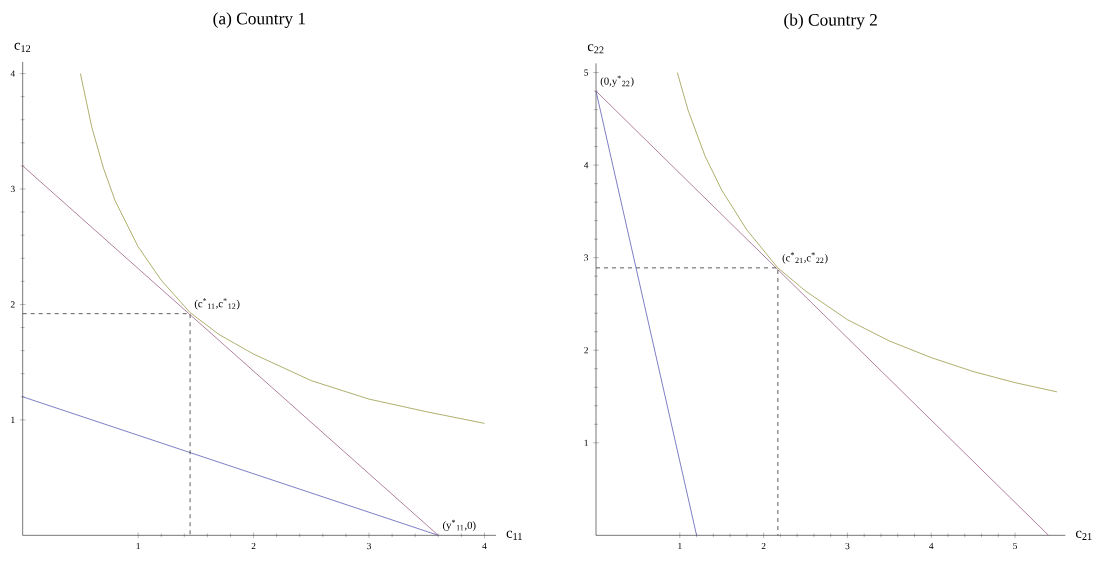 The image size is (1112, 565). Describe the element at coordinates (805, 258) in the screenshot. I see `annotation: (c$^{*}$$_{21}$,c$^{*}$$_{22}$)` at that location.